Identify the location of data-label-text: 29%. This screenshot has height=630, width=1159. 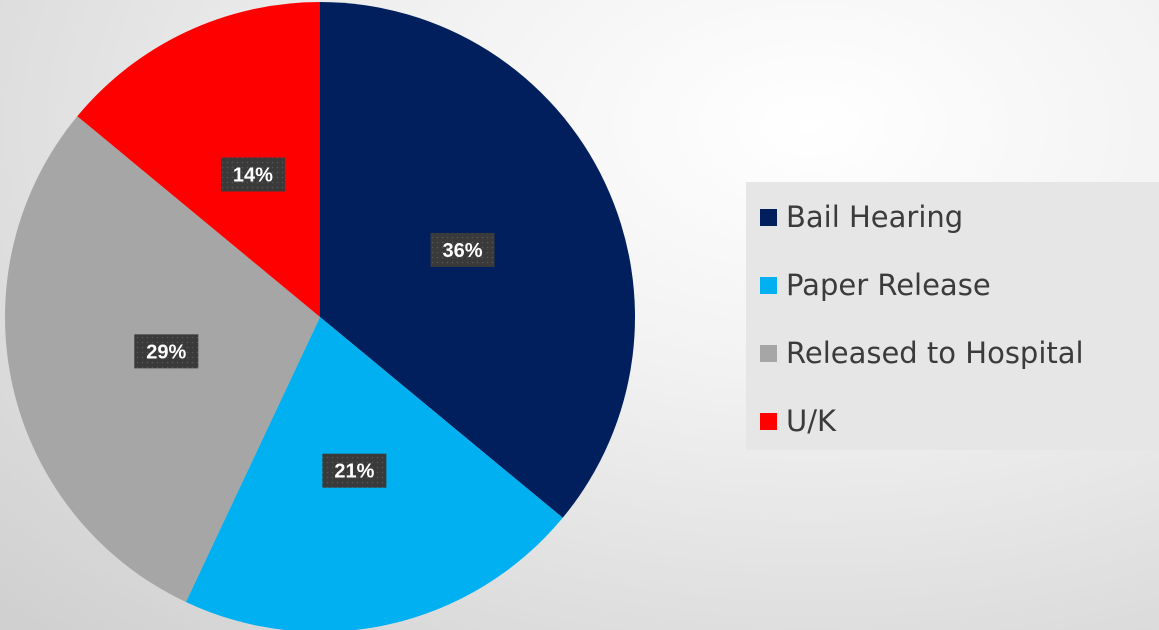
(166, 352).